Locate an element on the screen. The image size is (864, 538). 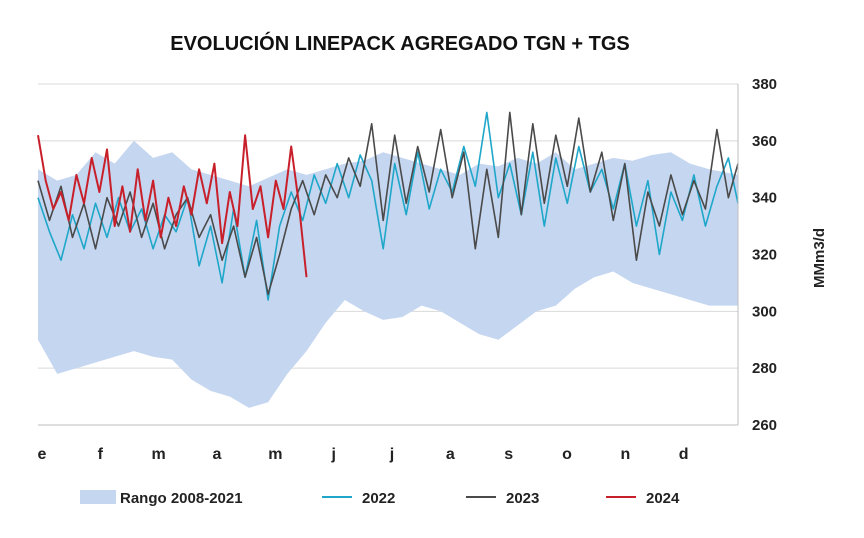
legend: Rango 2008-2021 2022 2023 2024 is located at coordinates (380, 498).